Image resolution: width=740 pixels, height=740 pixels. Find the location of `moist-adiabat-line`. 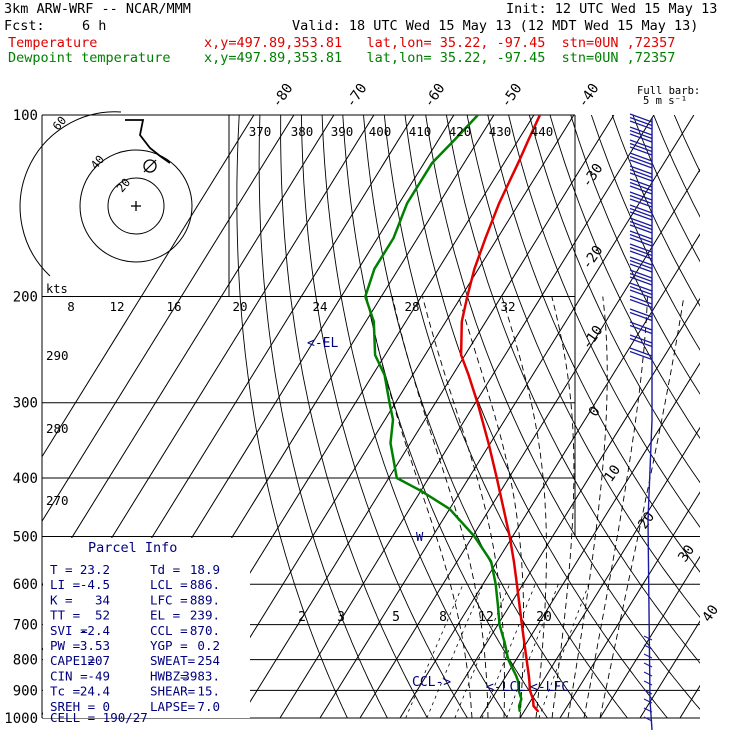

moist-adiabat-line is located at coordinates (440, 507).